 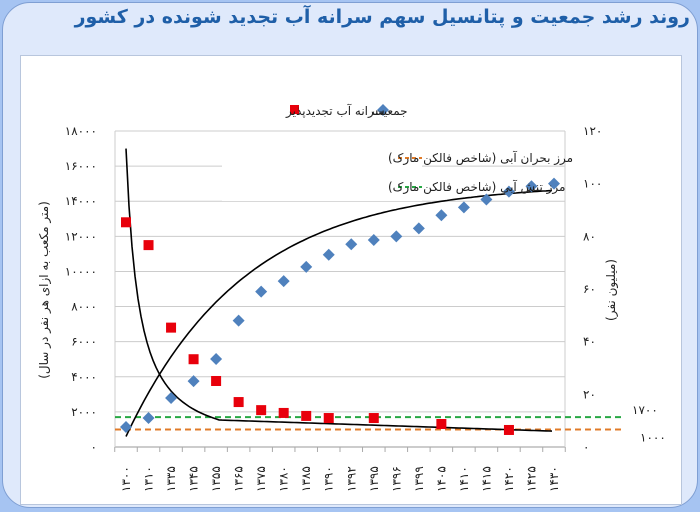 I want to click on right-tick-label: ۱۲۰, so click(x=592, y=131).